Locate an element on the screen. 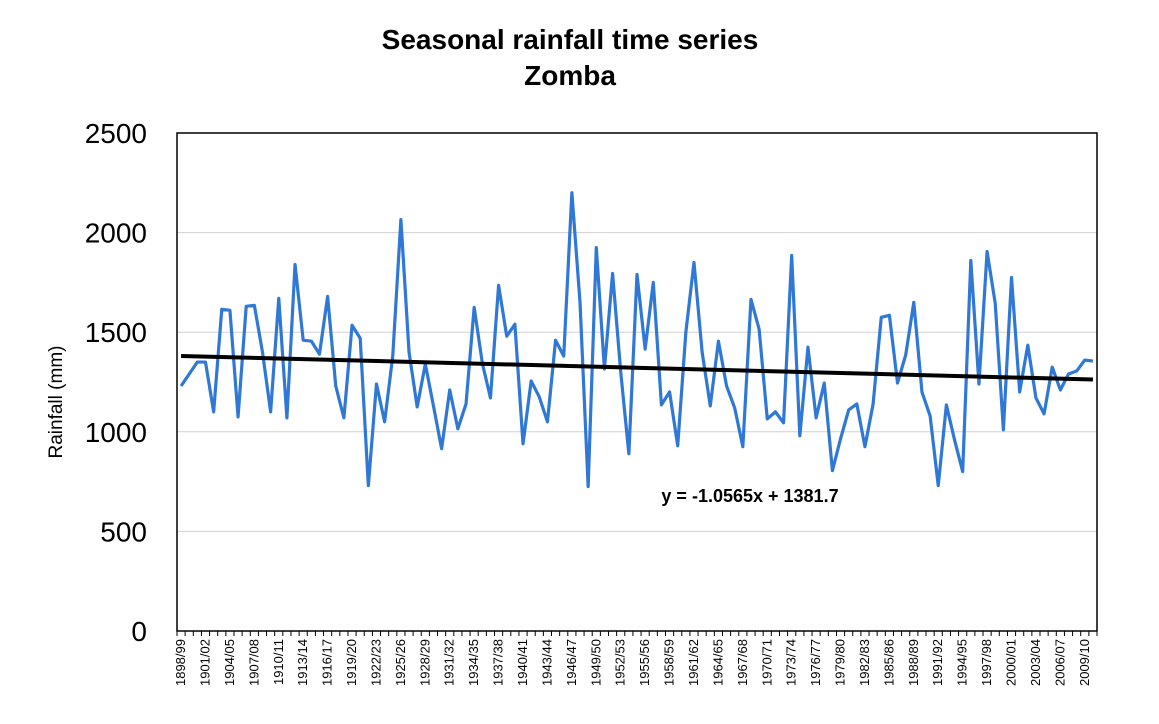  x-tick-label: 1904/05 is located at coordinates (229, 662).